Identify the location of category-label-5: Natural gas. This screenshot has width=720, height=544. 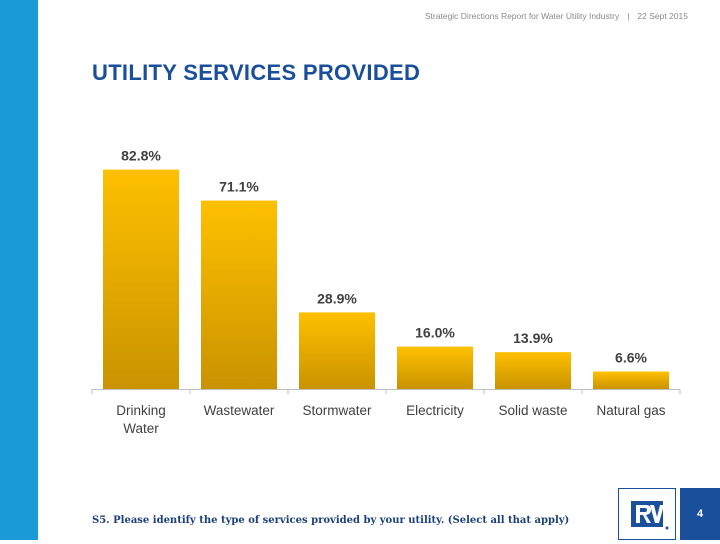
(630, 410).